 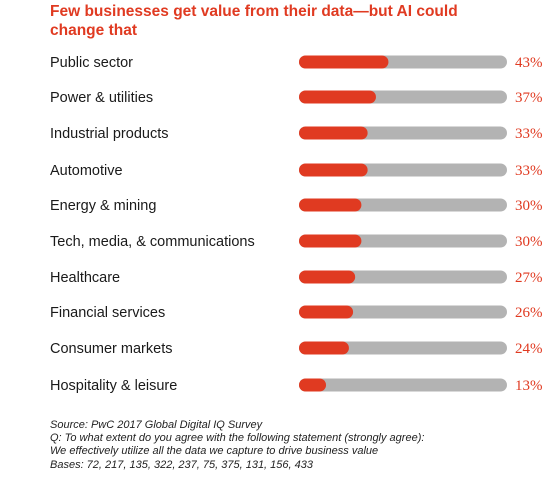 What do you see at coordinates (111, 349) in the screenshot?
I see `category-label: Consumer markets` at bounding box center [111, 349].